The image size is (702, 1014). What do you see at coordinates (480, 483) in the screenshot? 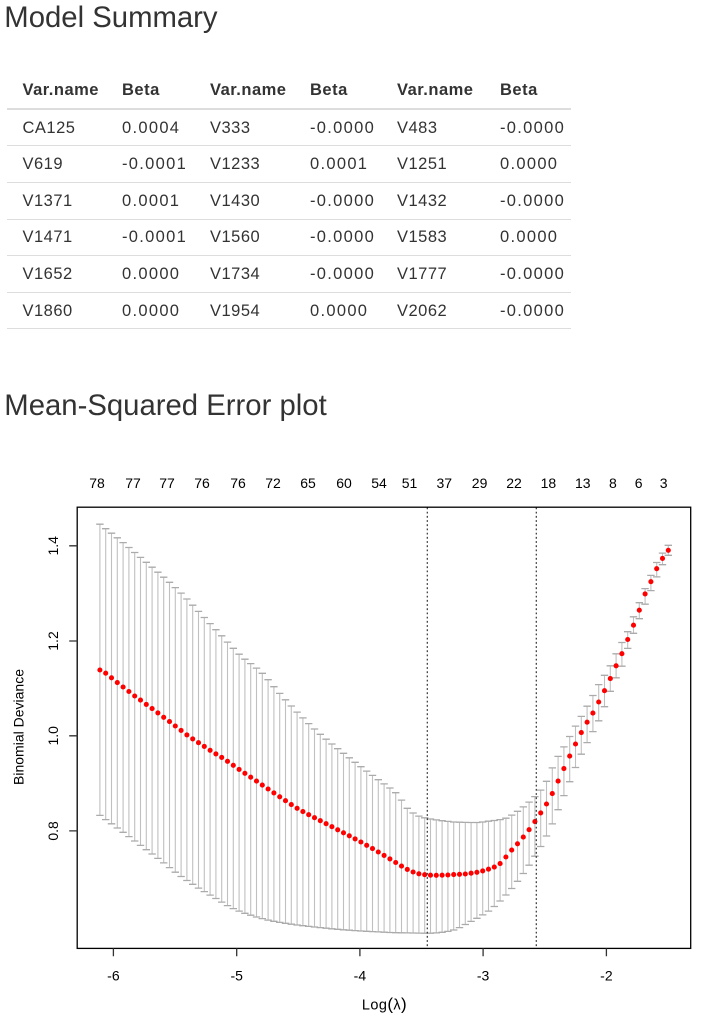
I see `svg-text: 29` at bounding box center [480, 483].